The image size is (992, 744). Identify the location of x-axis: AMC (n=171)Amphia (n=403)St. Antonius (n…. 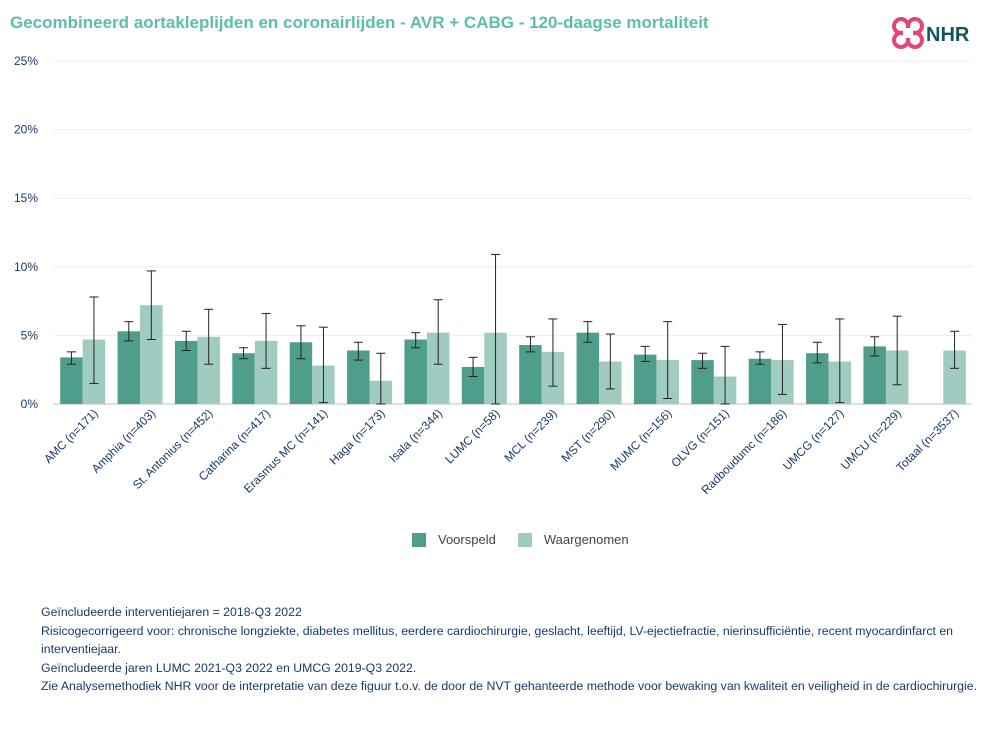
(501, 451).